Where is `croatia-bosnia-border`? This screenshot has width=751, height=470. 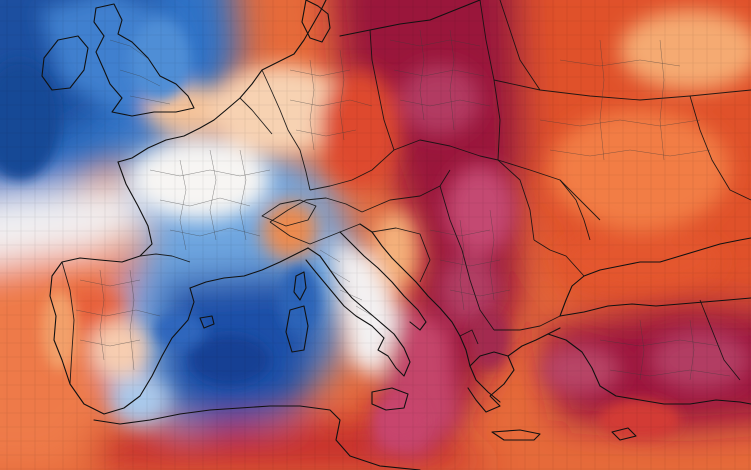 croatia-bosnia-border is located at coordinates (401, 255).